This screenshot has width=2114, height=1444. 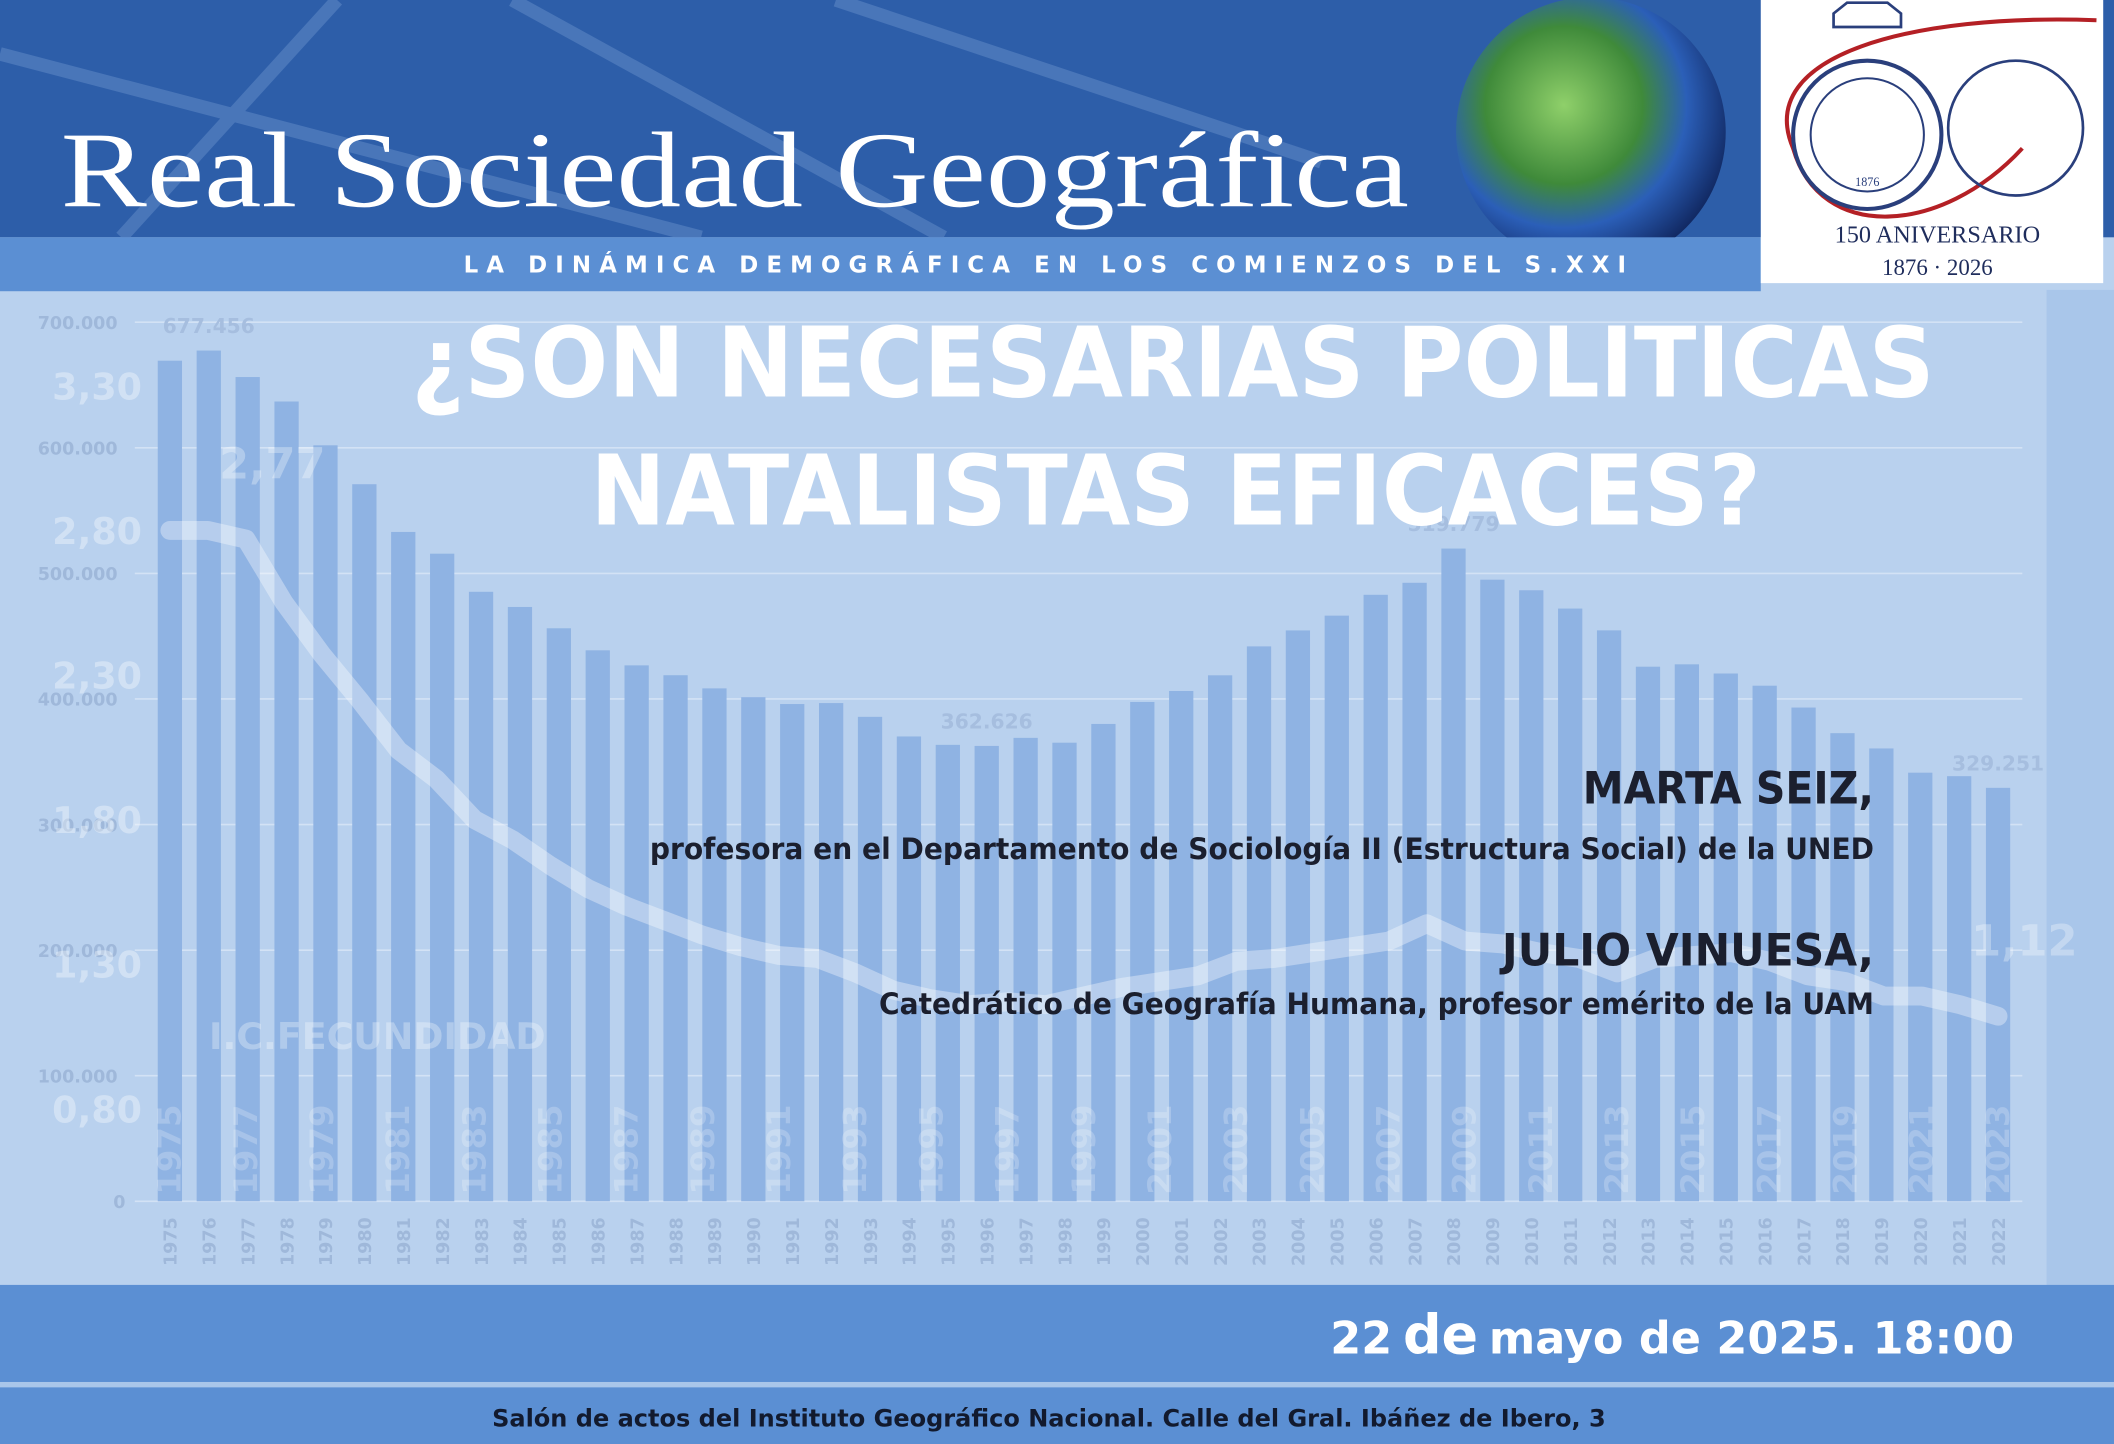 What do you see at coordinates (599, 1241) in the screenshot?
I see `x-tick-label: 1986` at bounding box center [599, 1241].